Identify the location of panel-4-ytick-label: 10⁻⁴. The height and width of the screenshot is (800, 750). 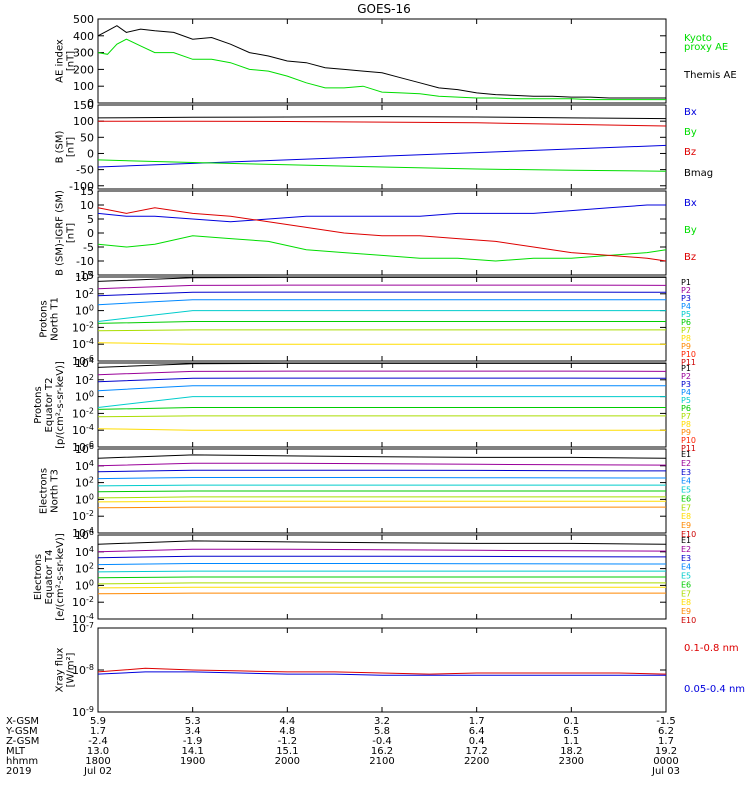
(83, 344).